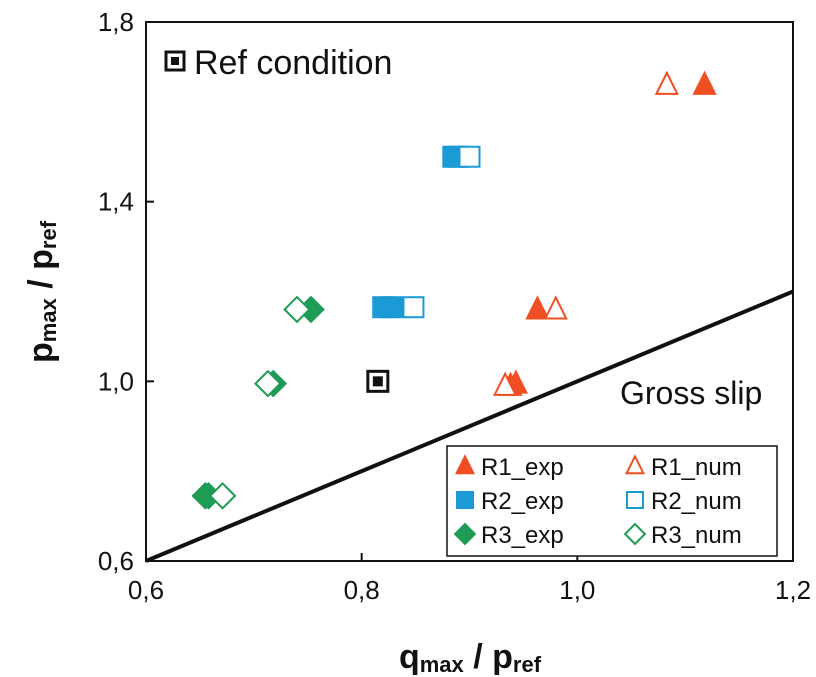 The width and height of the screenshot is (816, 677). What do you see at coordinates (465, 500) in the screenshot?
I see `legend-marker-r2-exp` at bounding box center [465, 500].